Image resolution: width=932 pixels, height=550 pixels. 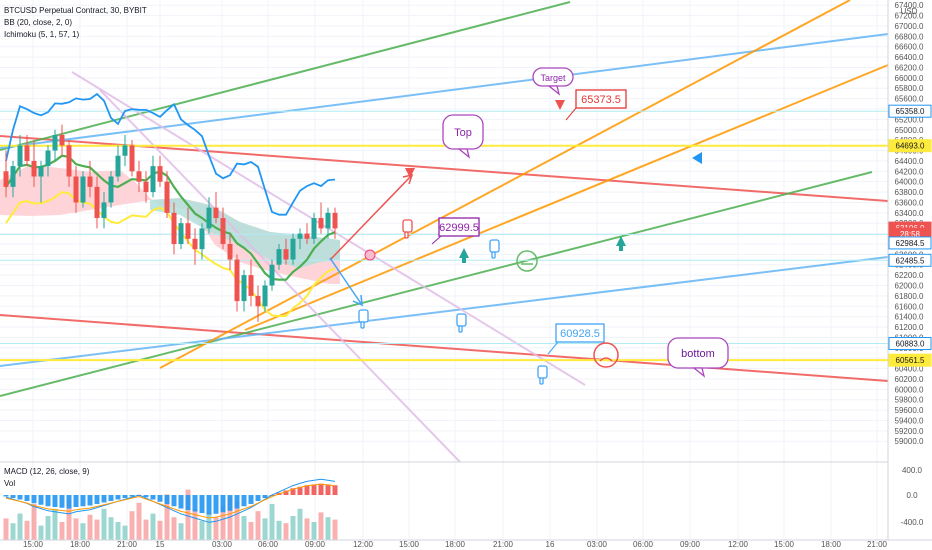 I want to click on candlesticks, so click(x=170, y=223).